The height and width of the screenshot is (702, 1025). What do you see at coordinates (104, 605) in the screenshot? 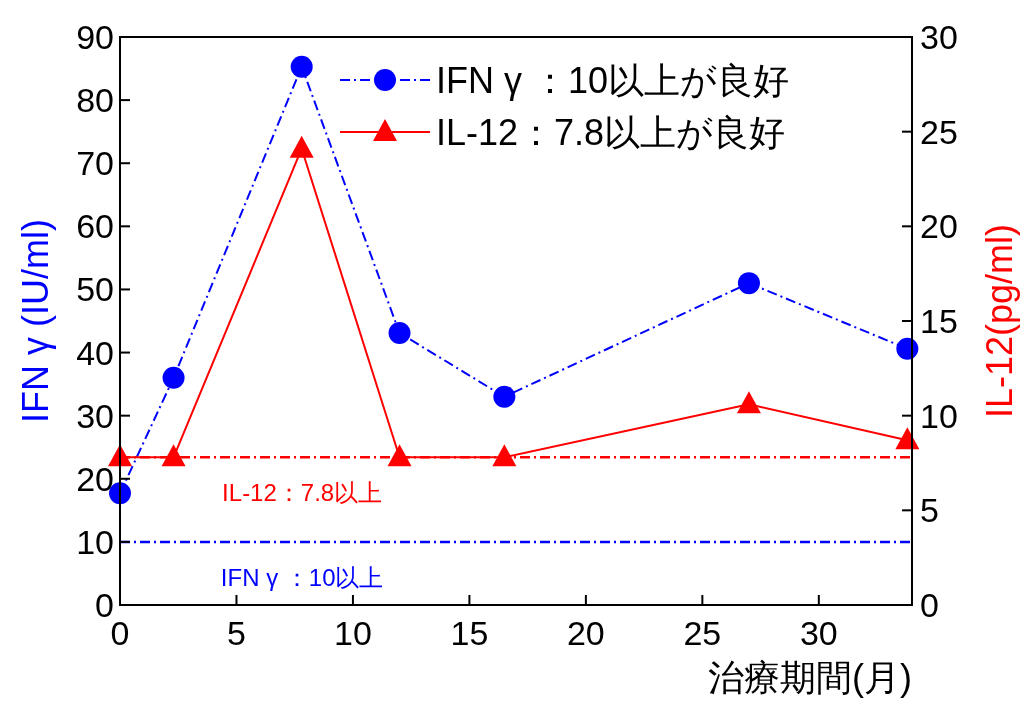
I see `y-tick-label: 0` at bounding box center [104, 605].